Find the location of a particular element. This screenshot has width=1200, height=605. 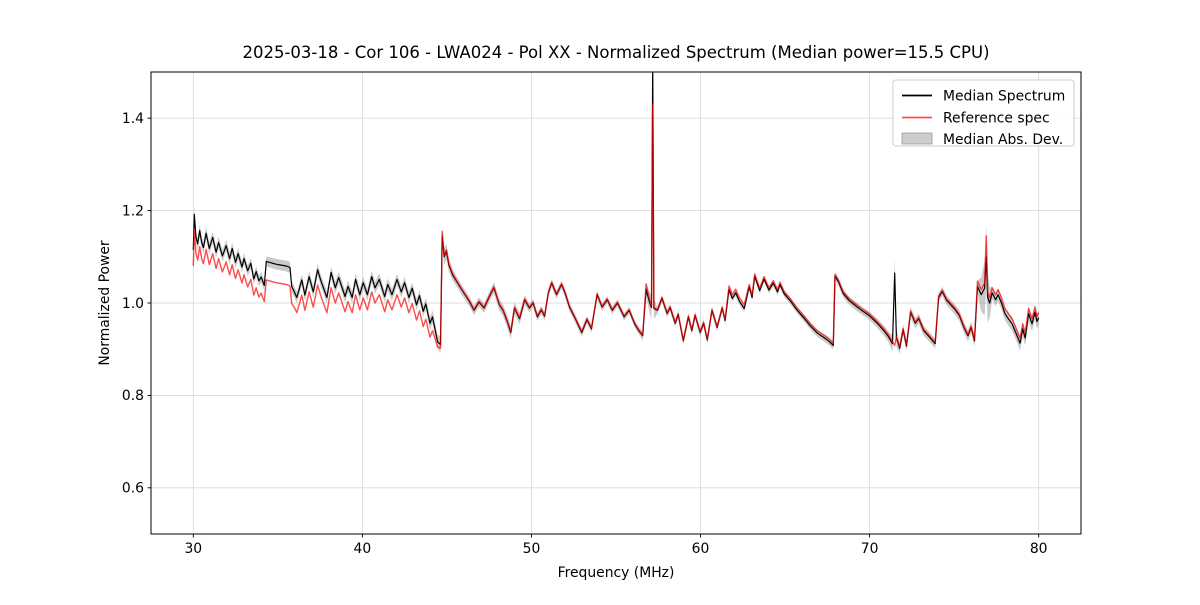

legend-box is located at coordinates (983, 113).